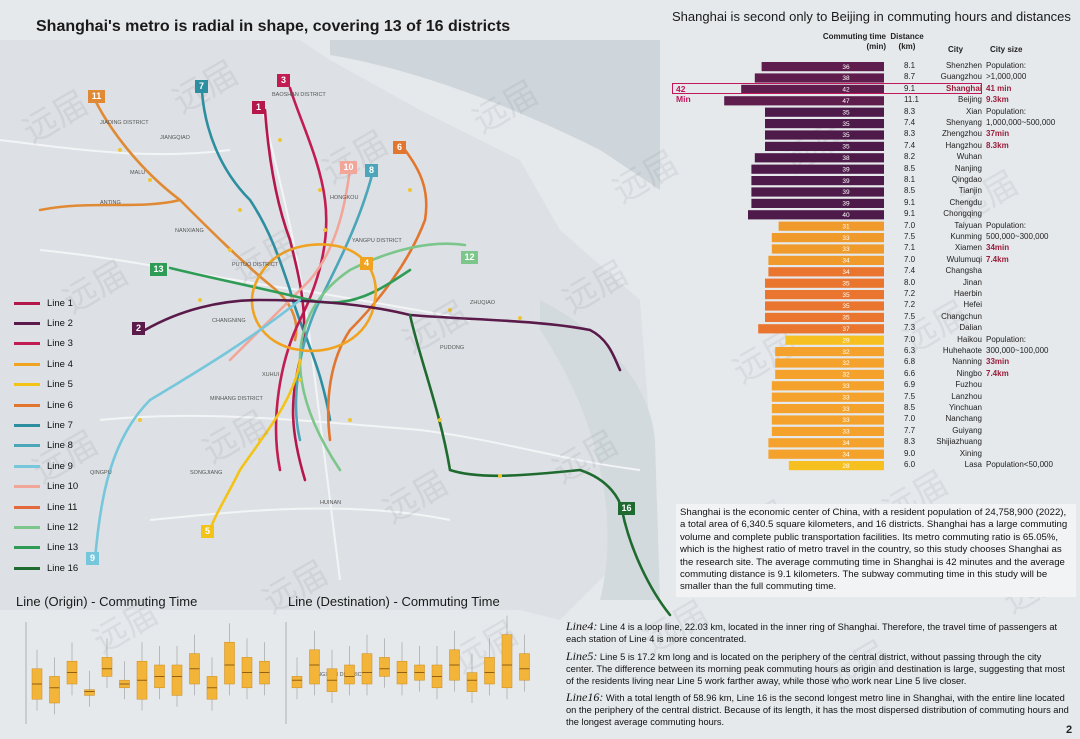 The height and width of the screenshot is (739, 1080). Describe the element at coordinates (910, 179) in the screenshot. I see `distance-value: 8.1` at that location.